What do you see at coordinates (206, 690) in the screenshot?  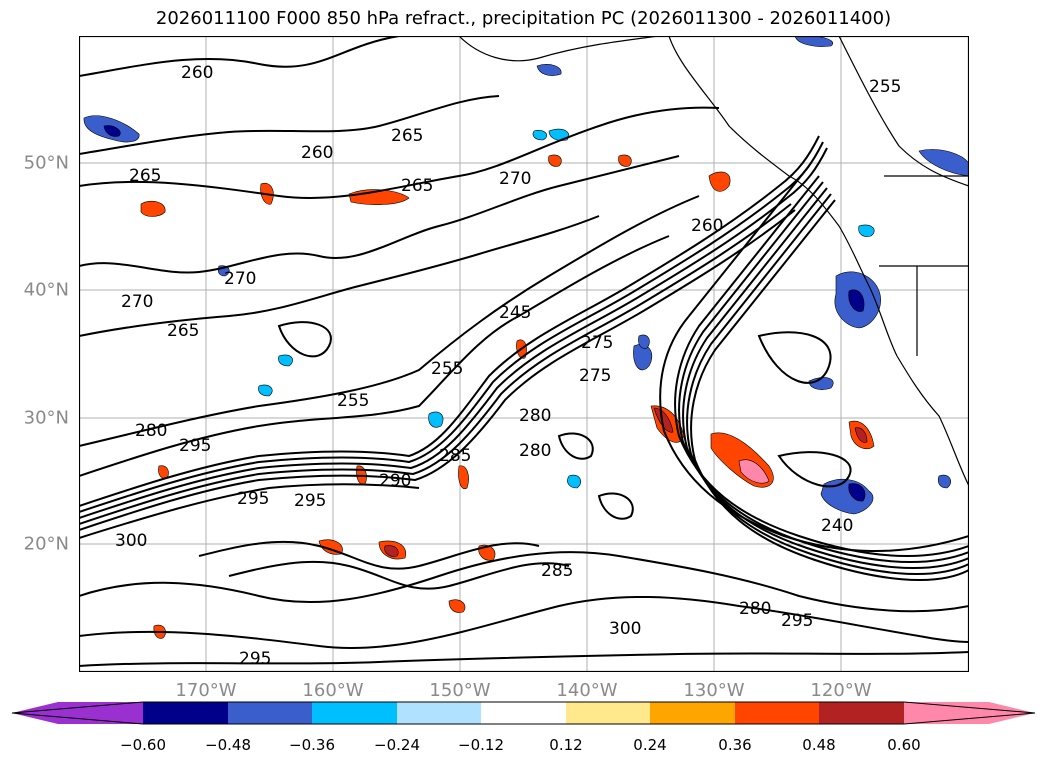 I see `lon-label-170w: 170°W` at bounding box center [206, 690].